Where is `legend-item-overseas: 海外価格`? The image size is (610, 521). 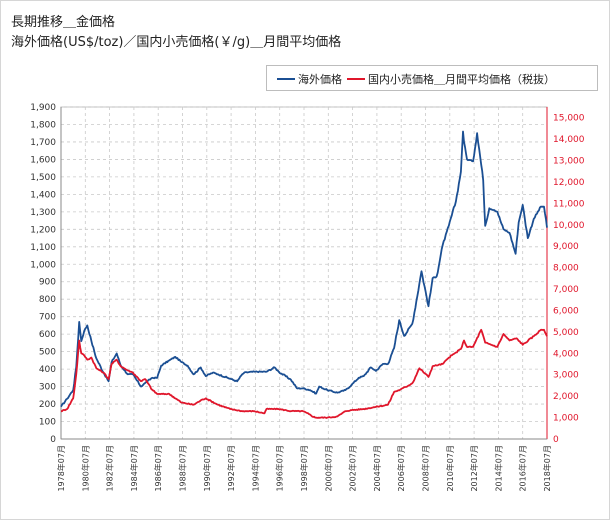 legend-item-overseas: 海外価格 is located at coordinates (309, 79).